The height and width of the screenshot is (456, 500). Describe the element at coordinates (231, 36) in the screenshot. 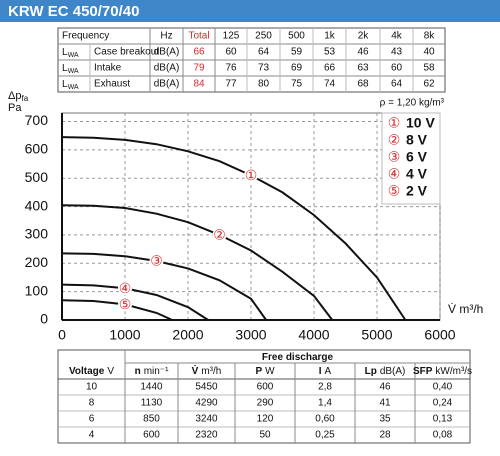

I see `header-cell: 125` at that location.